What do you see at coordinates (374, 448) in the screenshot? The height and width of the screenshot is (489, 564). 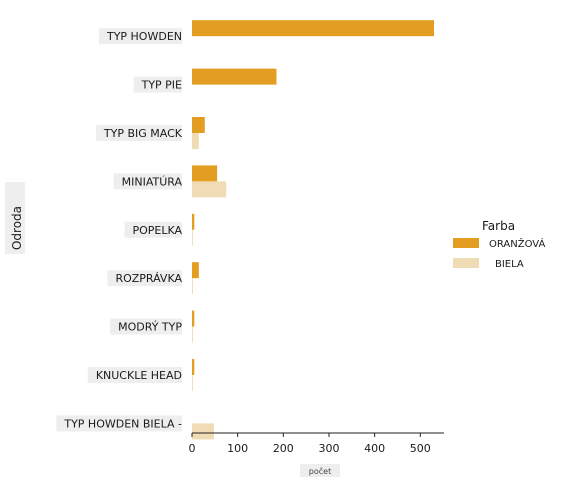 I see `x-tick-label-4: 400` at bounding box center [374, 448].